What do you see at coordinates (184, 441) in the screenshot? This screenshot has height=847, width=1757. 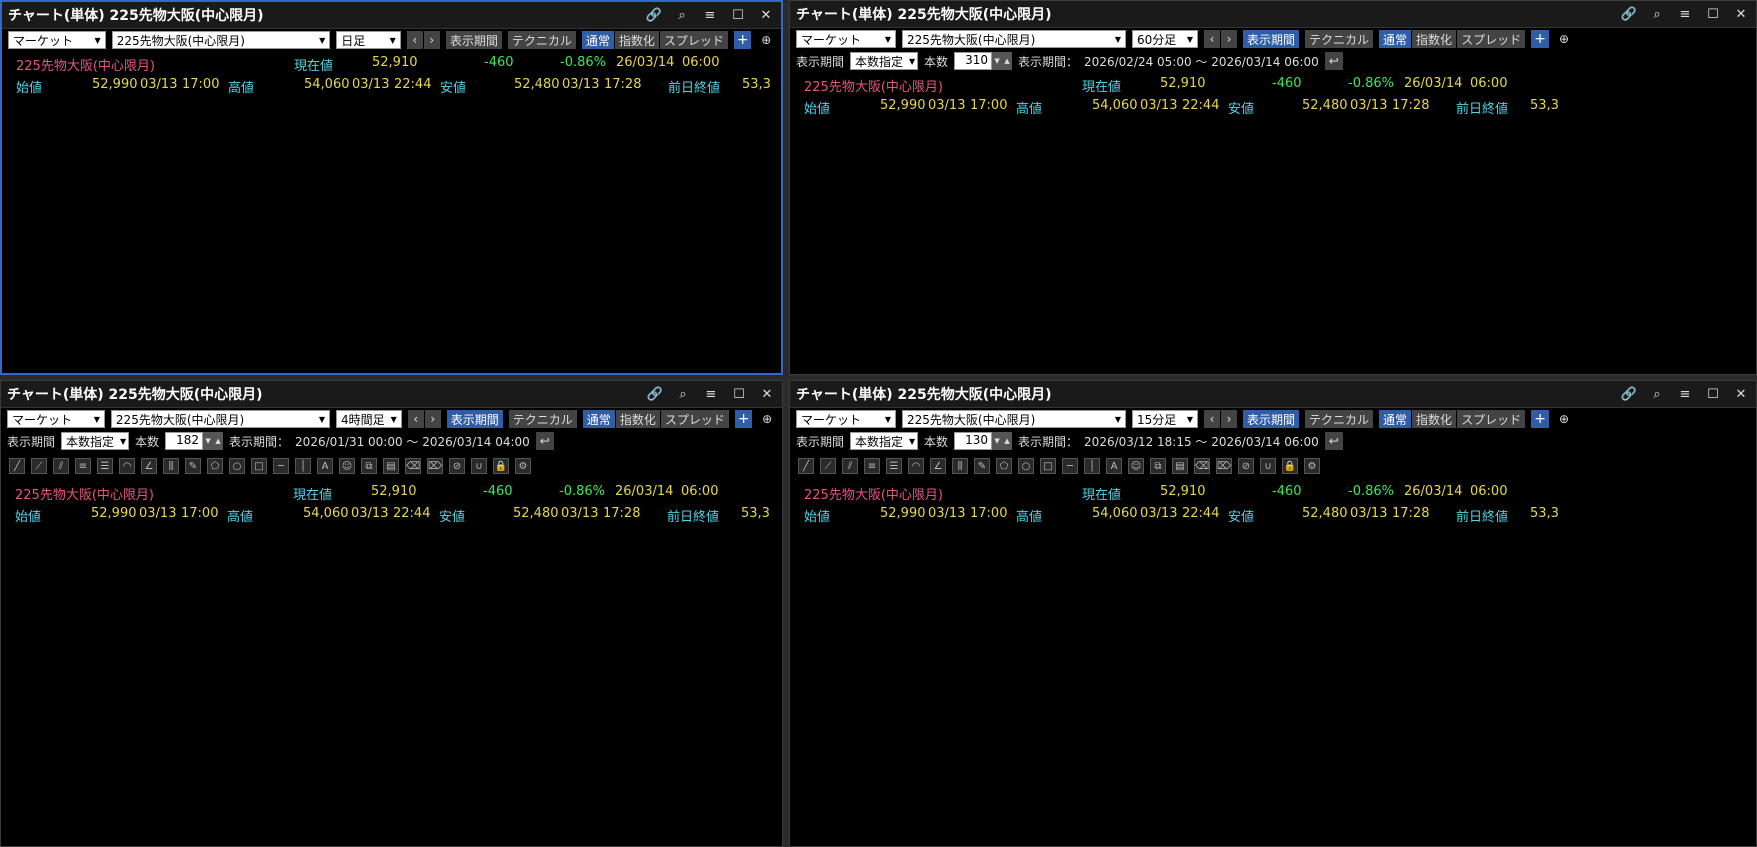 I see `count-input: 182` at bounding box center [184, 441].